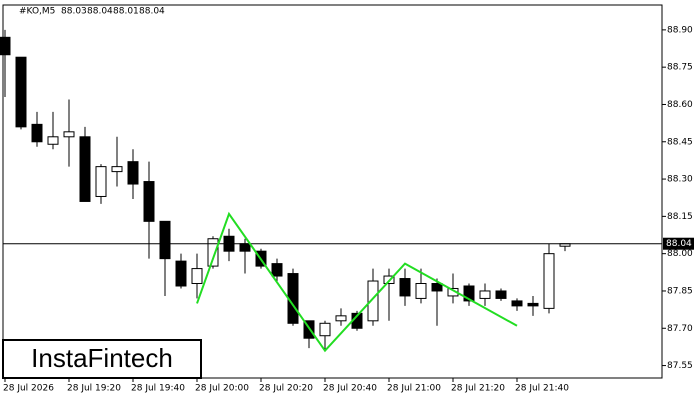  What do you see at coordinates (680, 254) in the screenshot?
I see `y-tick-label: 88.00` at bounding box center [680, 254].